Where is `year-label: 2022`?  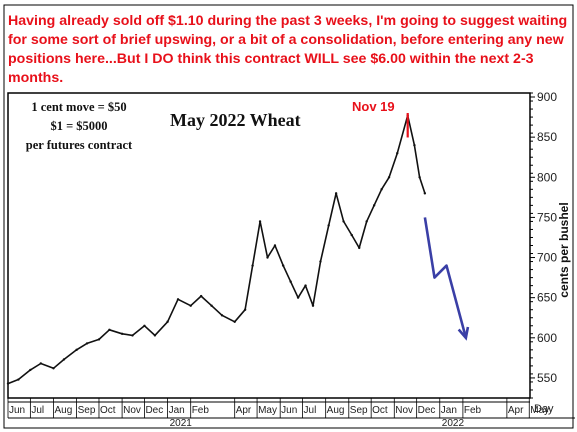
year-label: 2022 is located at coordinates (453, 423).